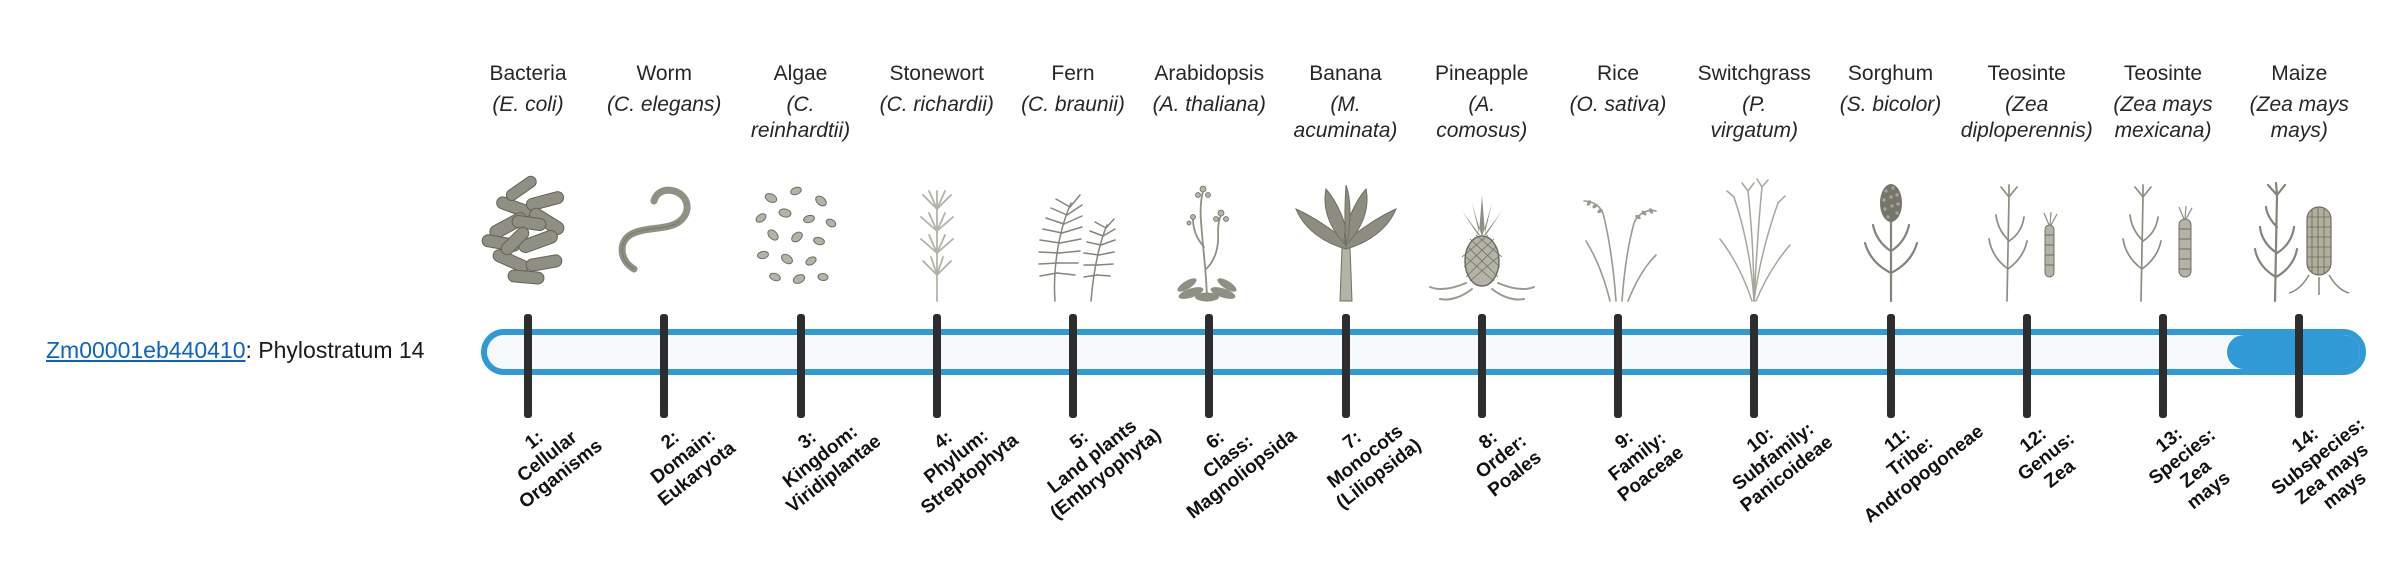  I want to click on organism-name: Sorghum, so click(1890, 73).